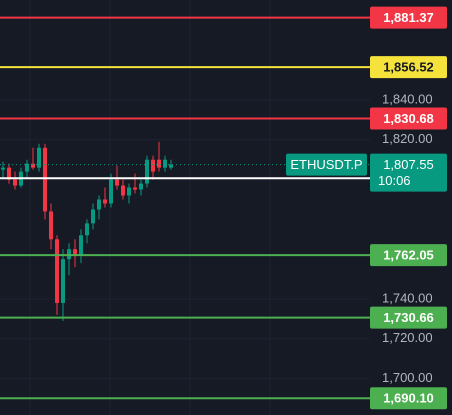 This screenshot has width=452, height=415. I want to click on level-label: 1,881.37, so click(408, 17).